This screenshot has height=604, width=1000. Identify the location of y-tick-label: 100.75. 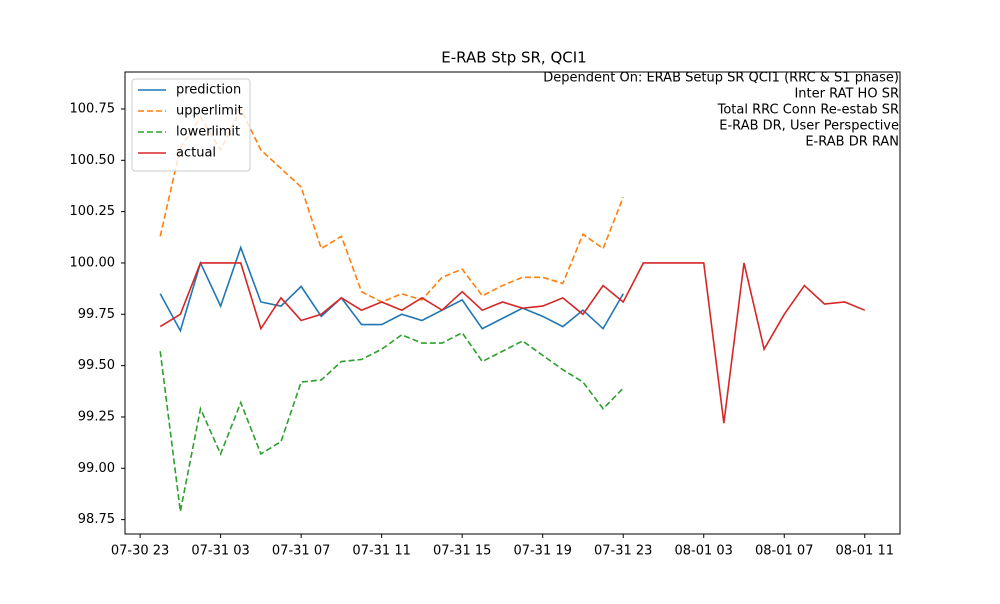
(93, 108).